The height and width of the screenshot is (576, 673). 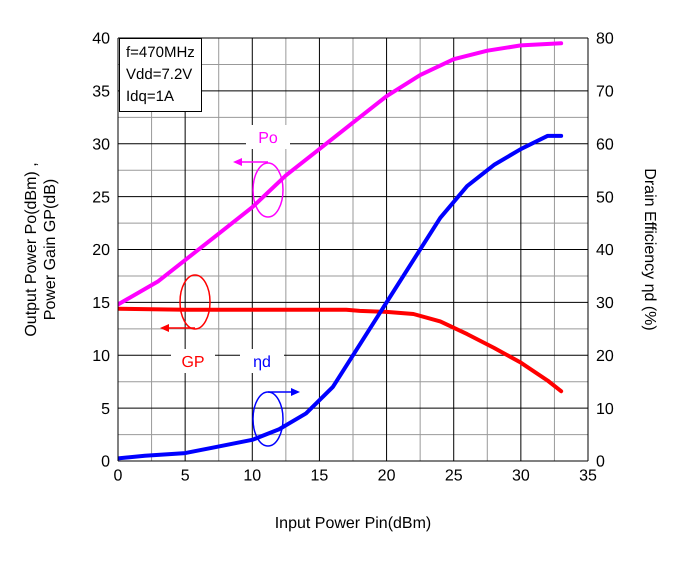 What do you see at coordinates (387, 475) in the screenshot?
I see `x-tick-label: 20` at bounding box center [387, 475].